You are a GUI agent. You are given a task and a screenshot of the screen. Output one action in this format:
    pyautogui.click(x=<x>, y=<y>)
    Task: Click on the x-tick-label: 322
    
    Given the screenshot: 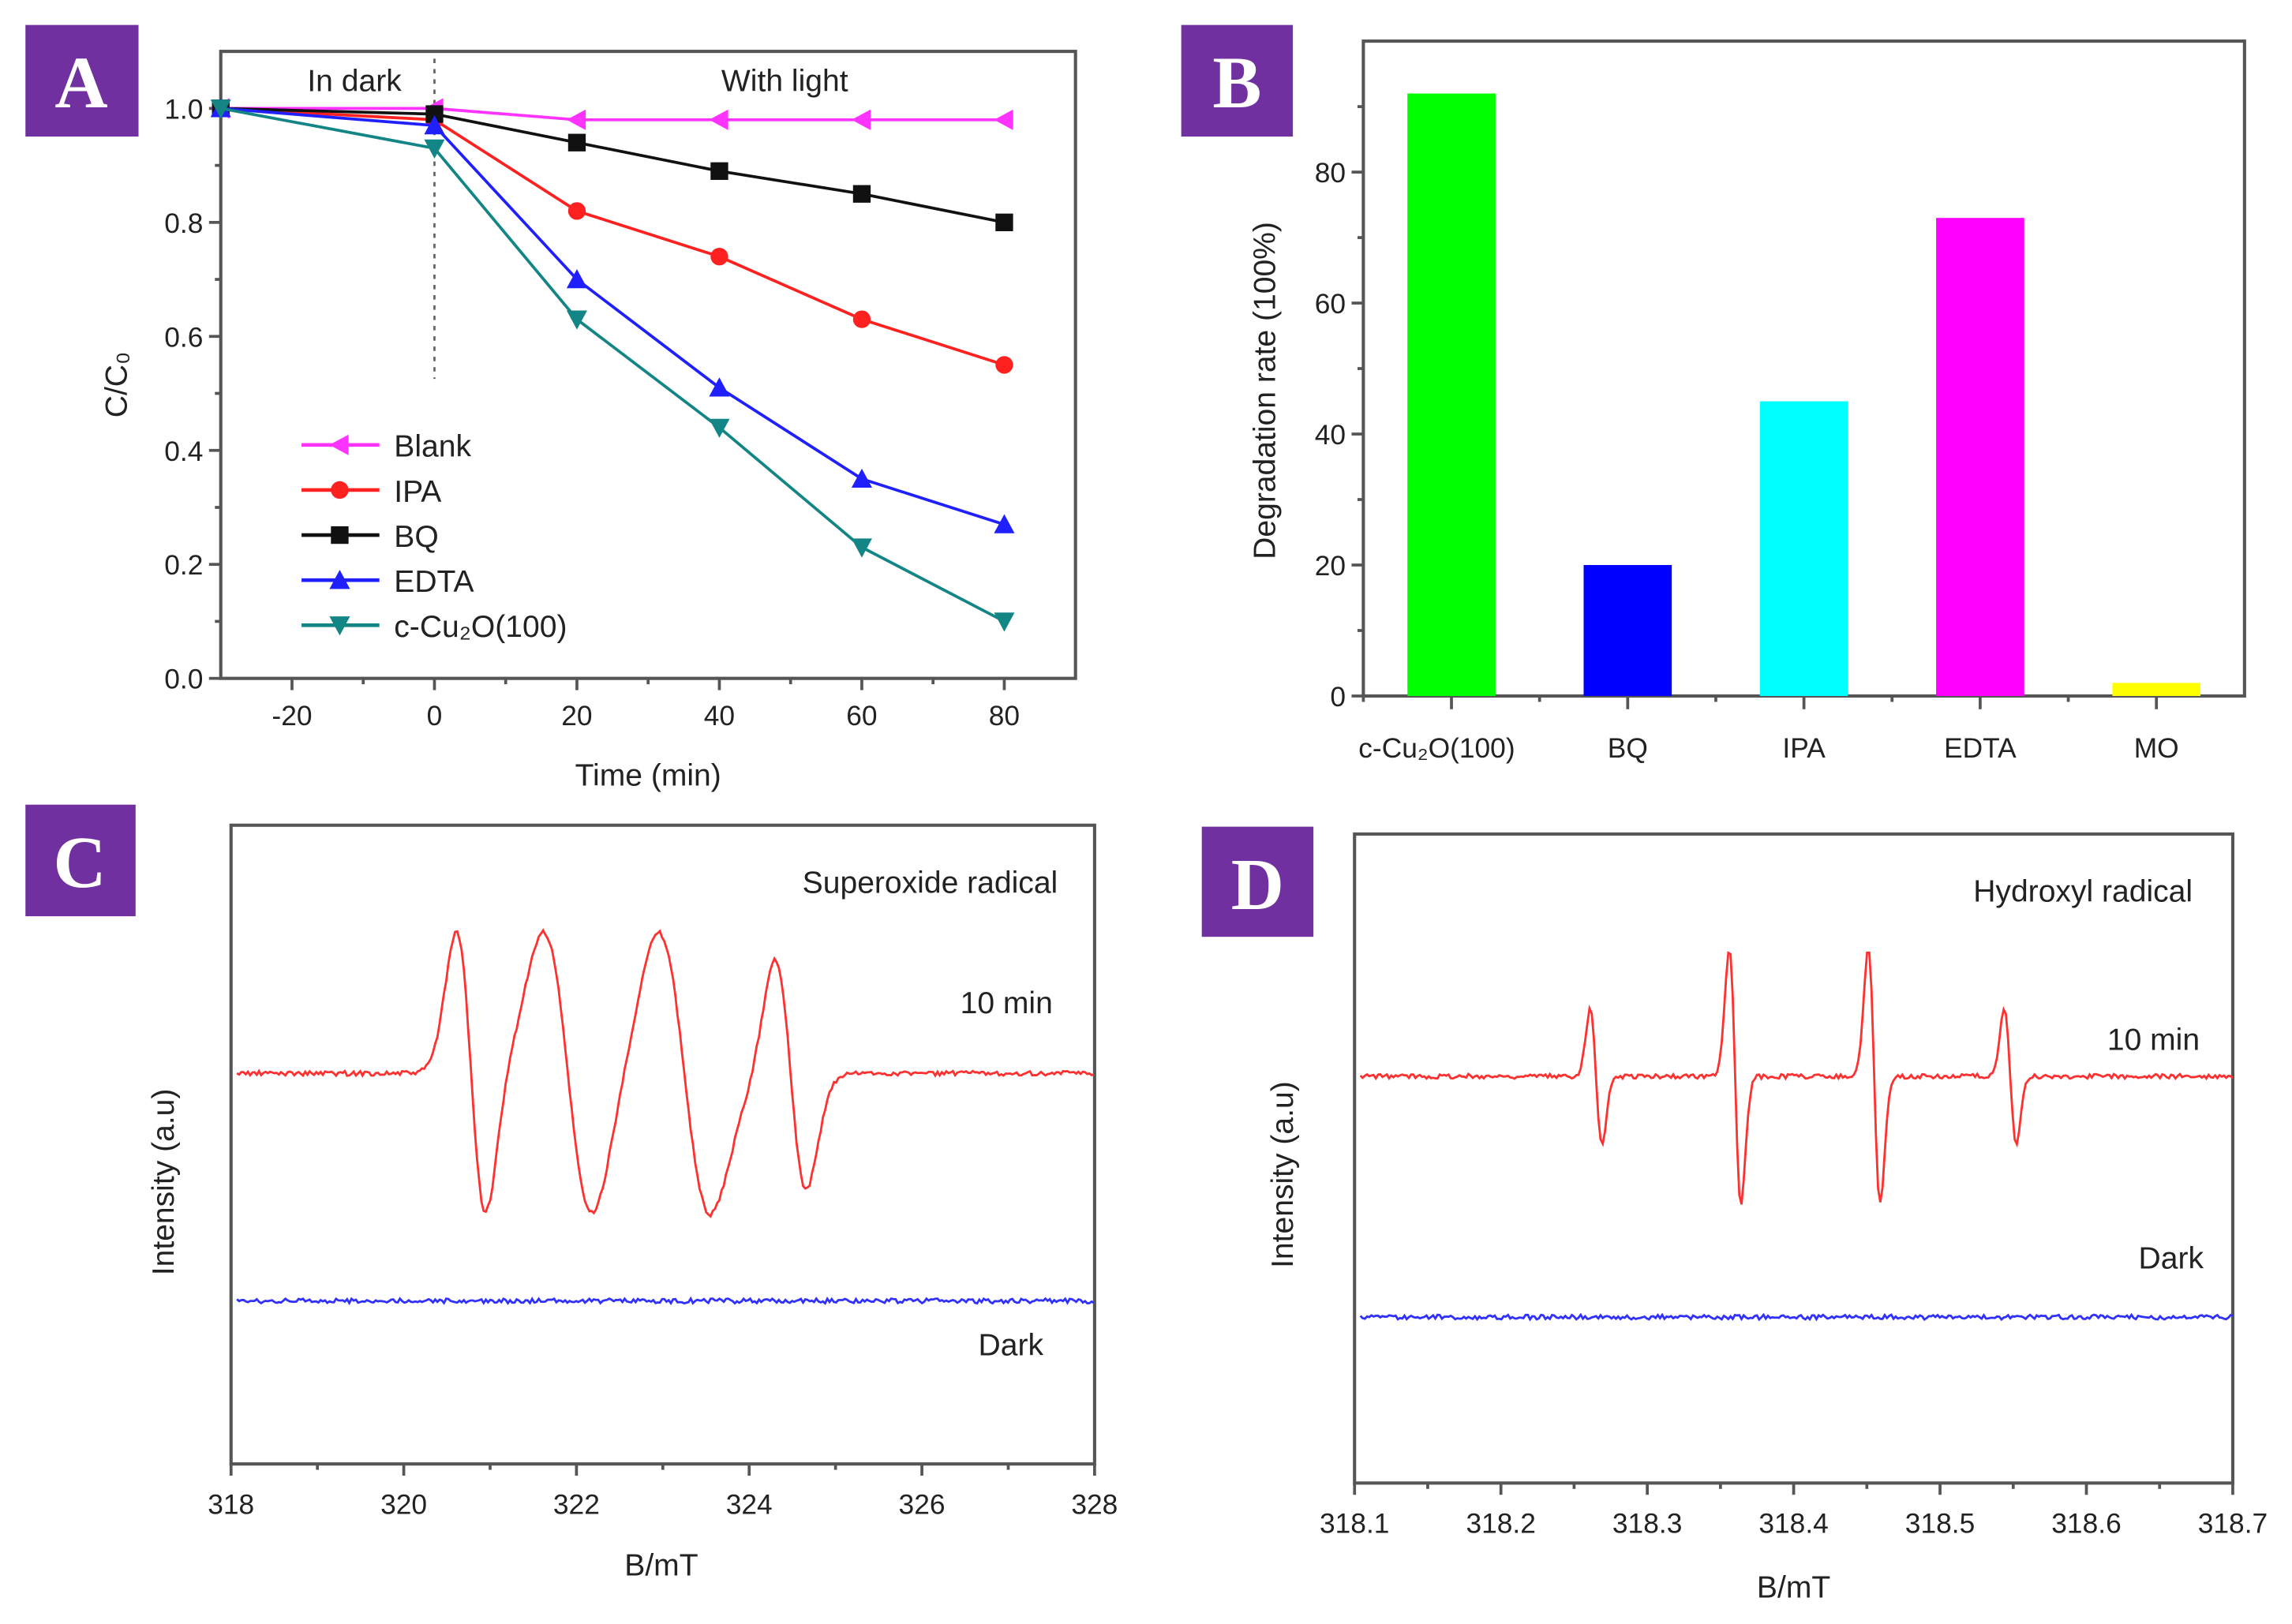 What is the action you would take?
    pyautogui.click(x=576, y=1504)
    